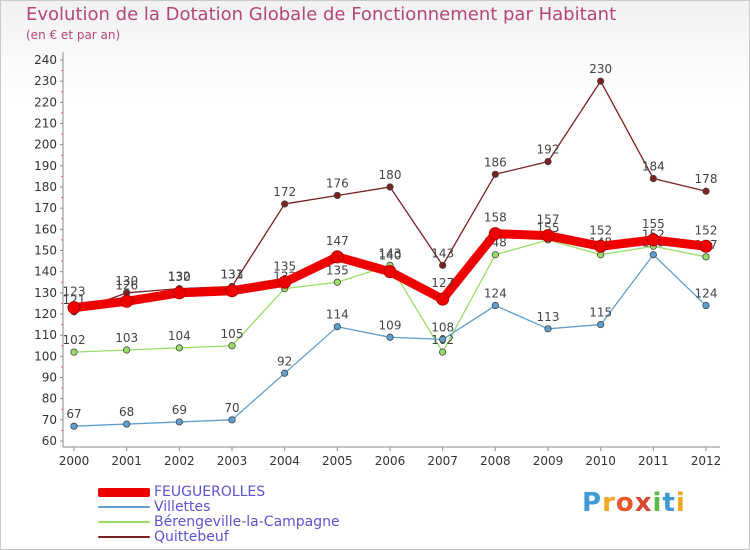 This screenshot has width=750, height=550. I want to click on chart-subtitle: (en € et par an), so click(73, 35).